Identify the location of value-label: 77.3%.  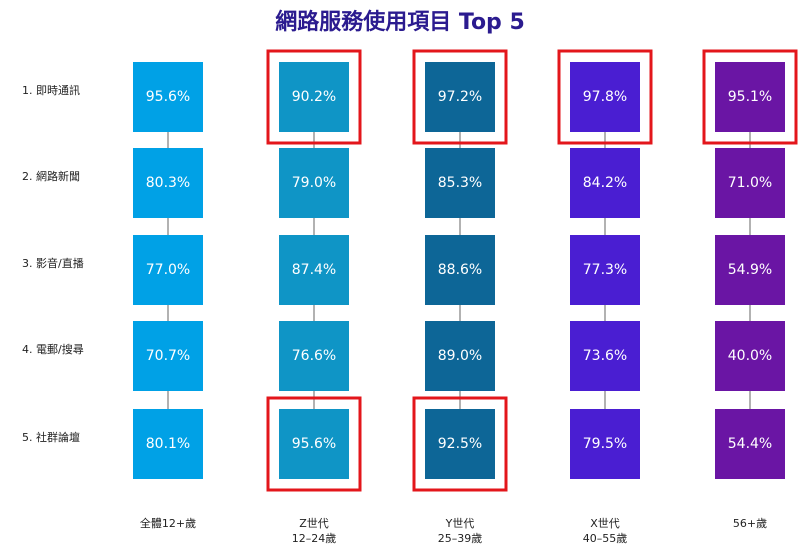
(605, 270).